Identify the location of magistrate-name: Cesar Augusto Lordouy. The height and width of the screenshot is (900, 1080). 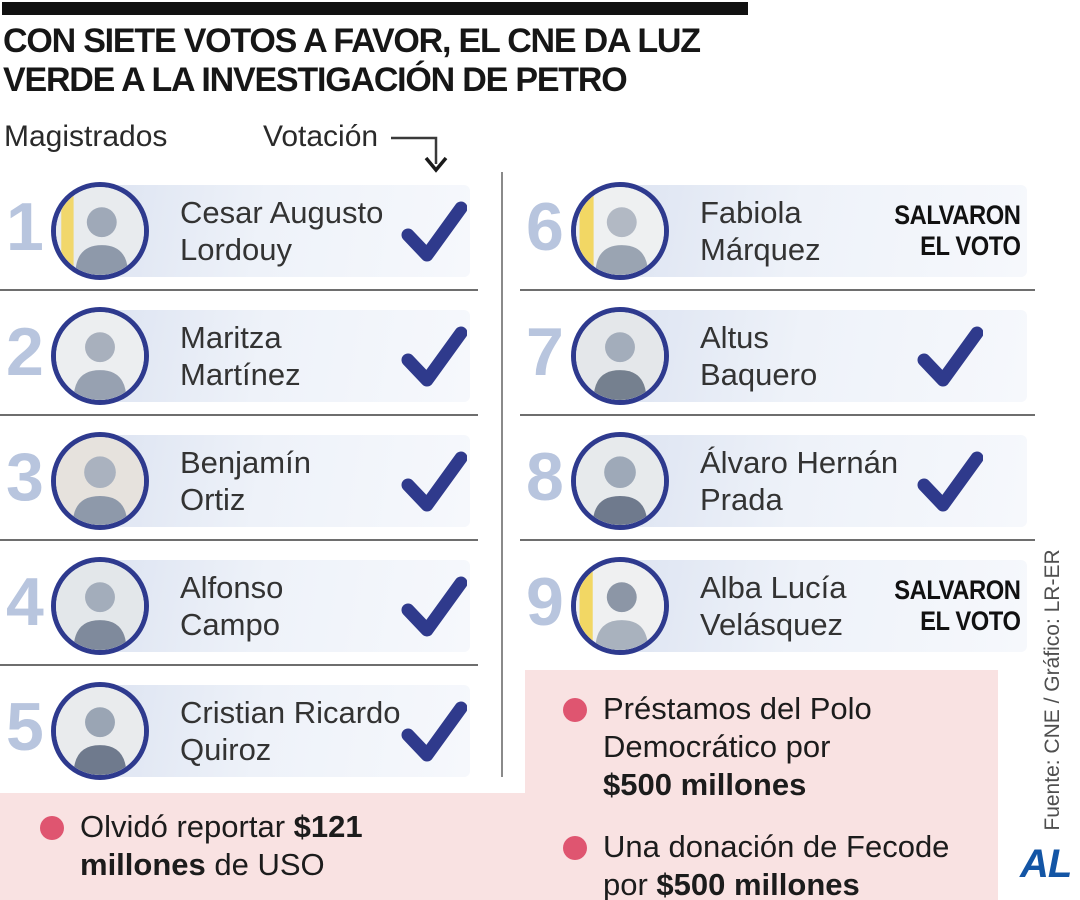
(282, 231).